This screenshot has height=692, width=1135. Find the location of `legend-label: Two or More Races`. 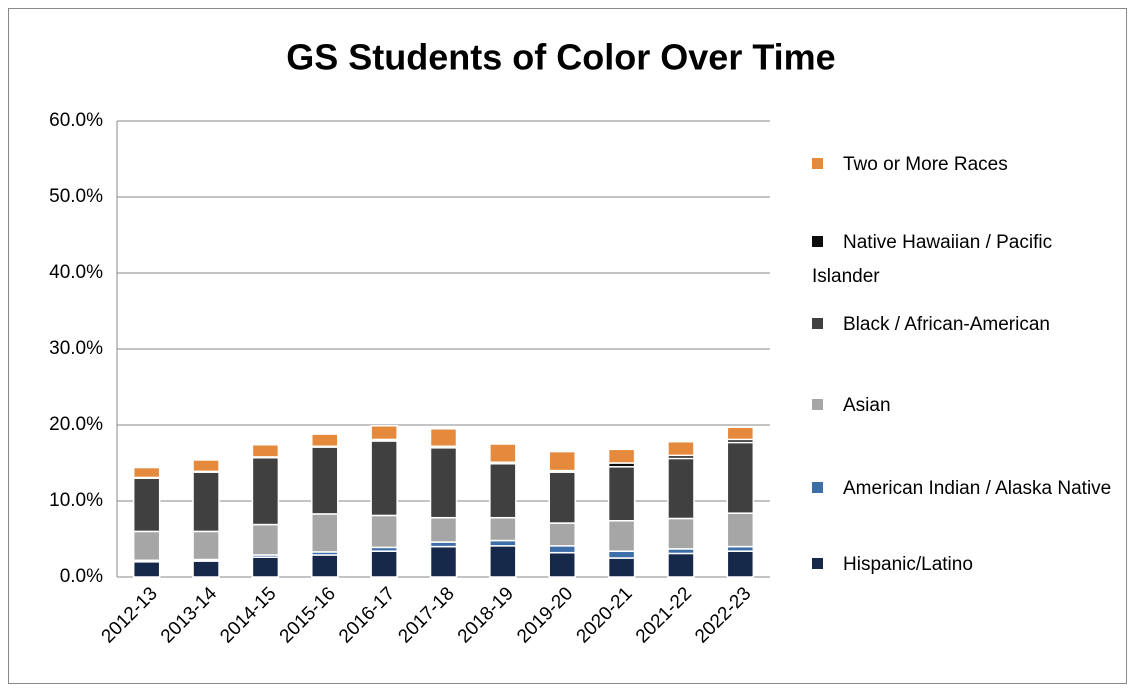

legend-label: Two or More Races is located at coordinates (925, 164).